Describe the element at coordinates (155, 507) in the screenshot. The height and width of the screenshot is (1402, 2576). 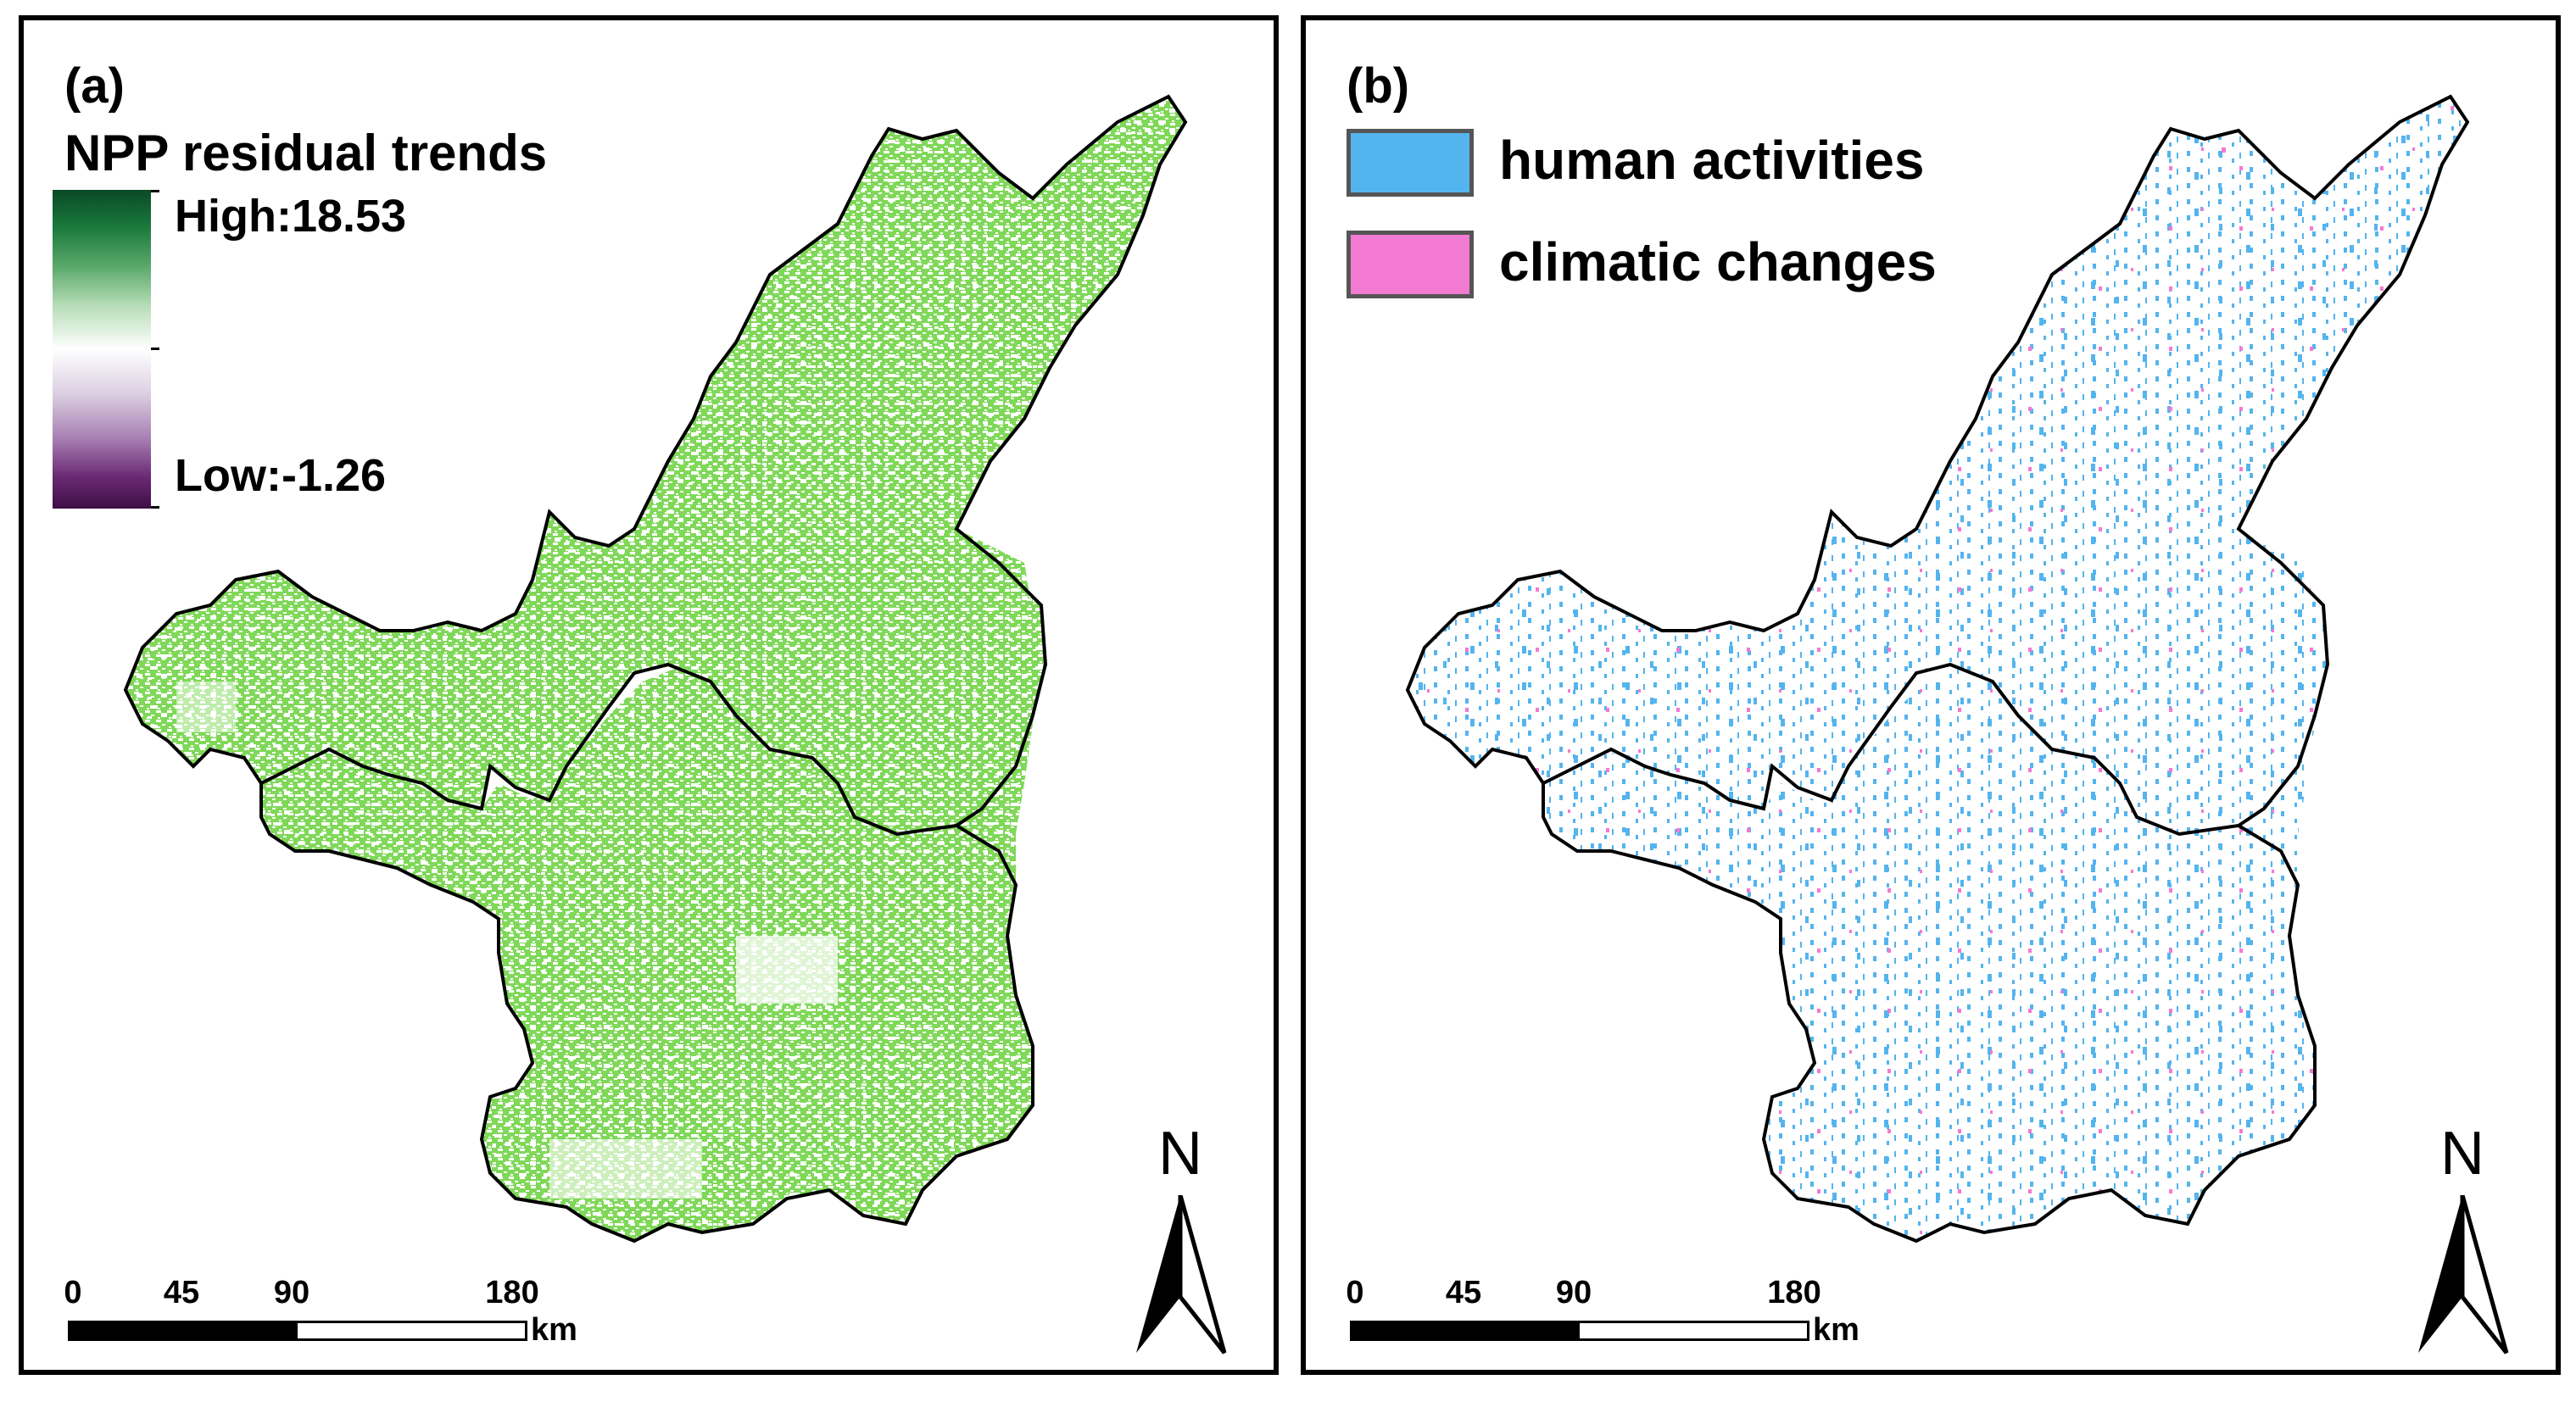
I see `legend-tick-bottom` at that location.